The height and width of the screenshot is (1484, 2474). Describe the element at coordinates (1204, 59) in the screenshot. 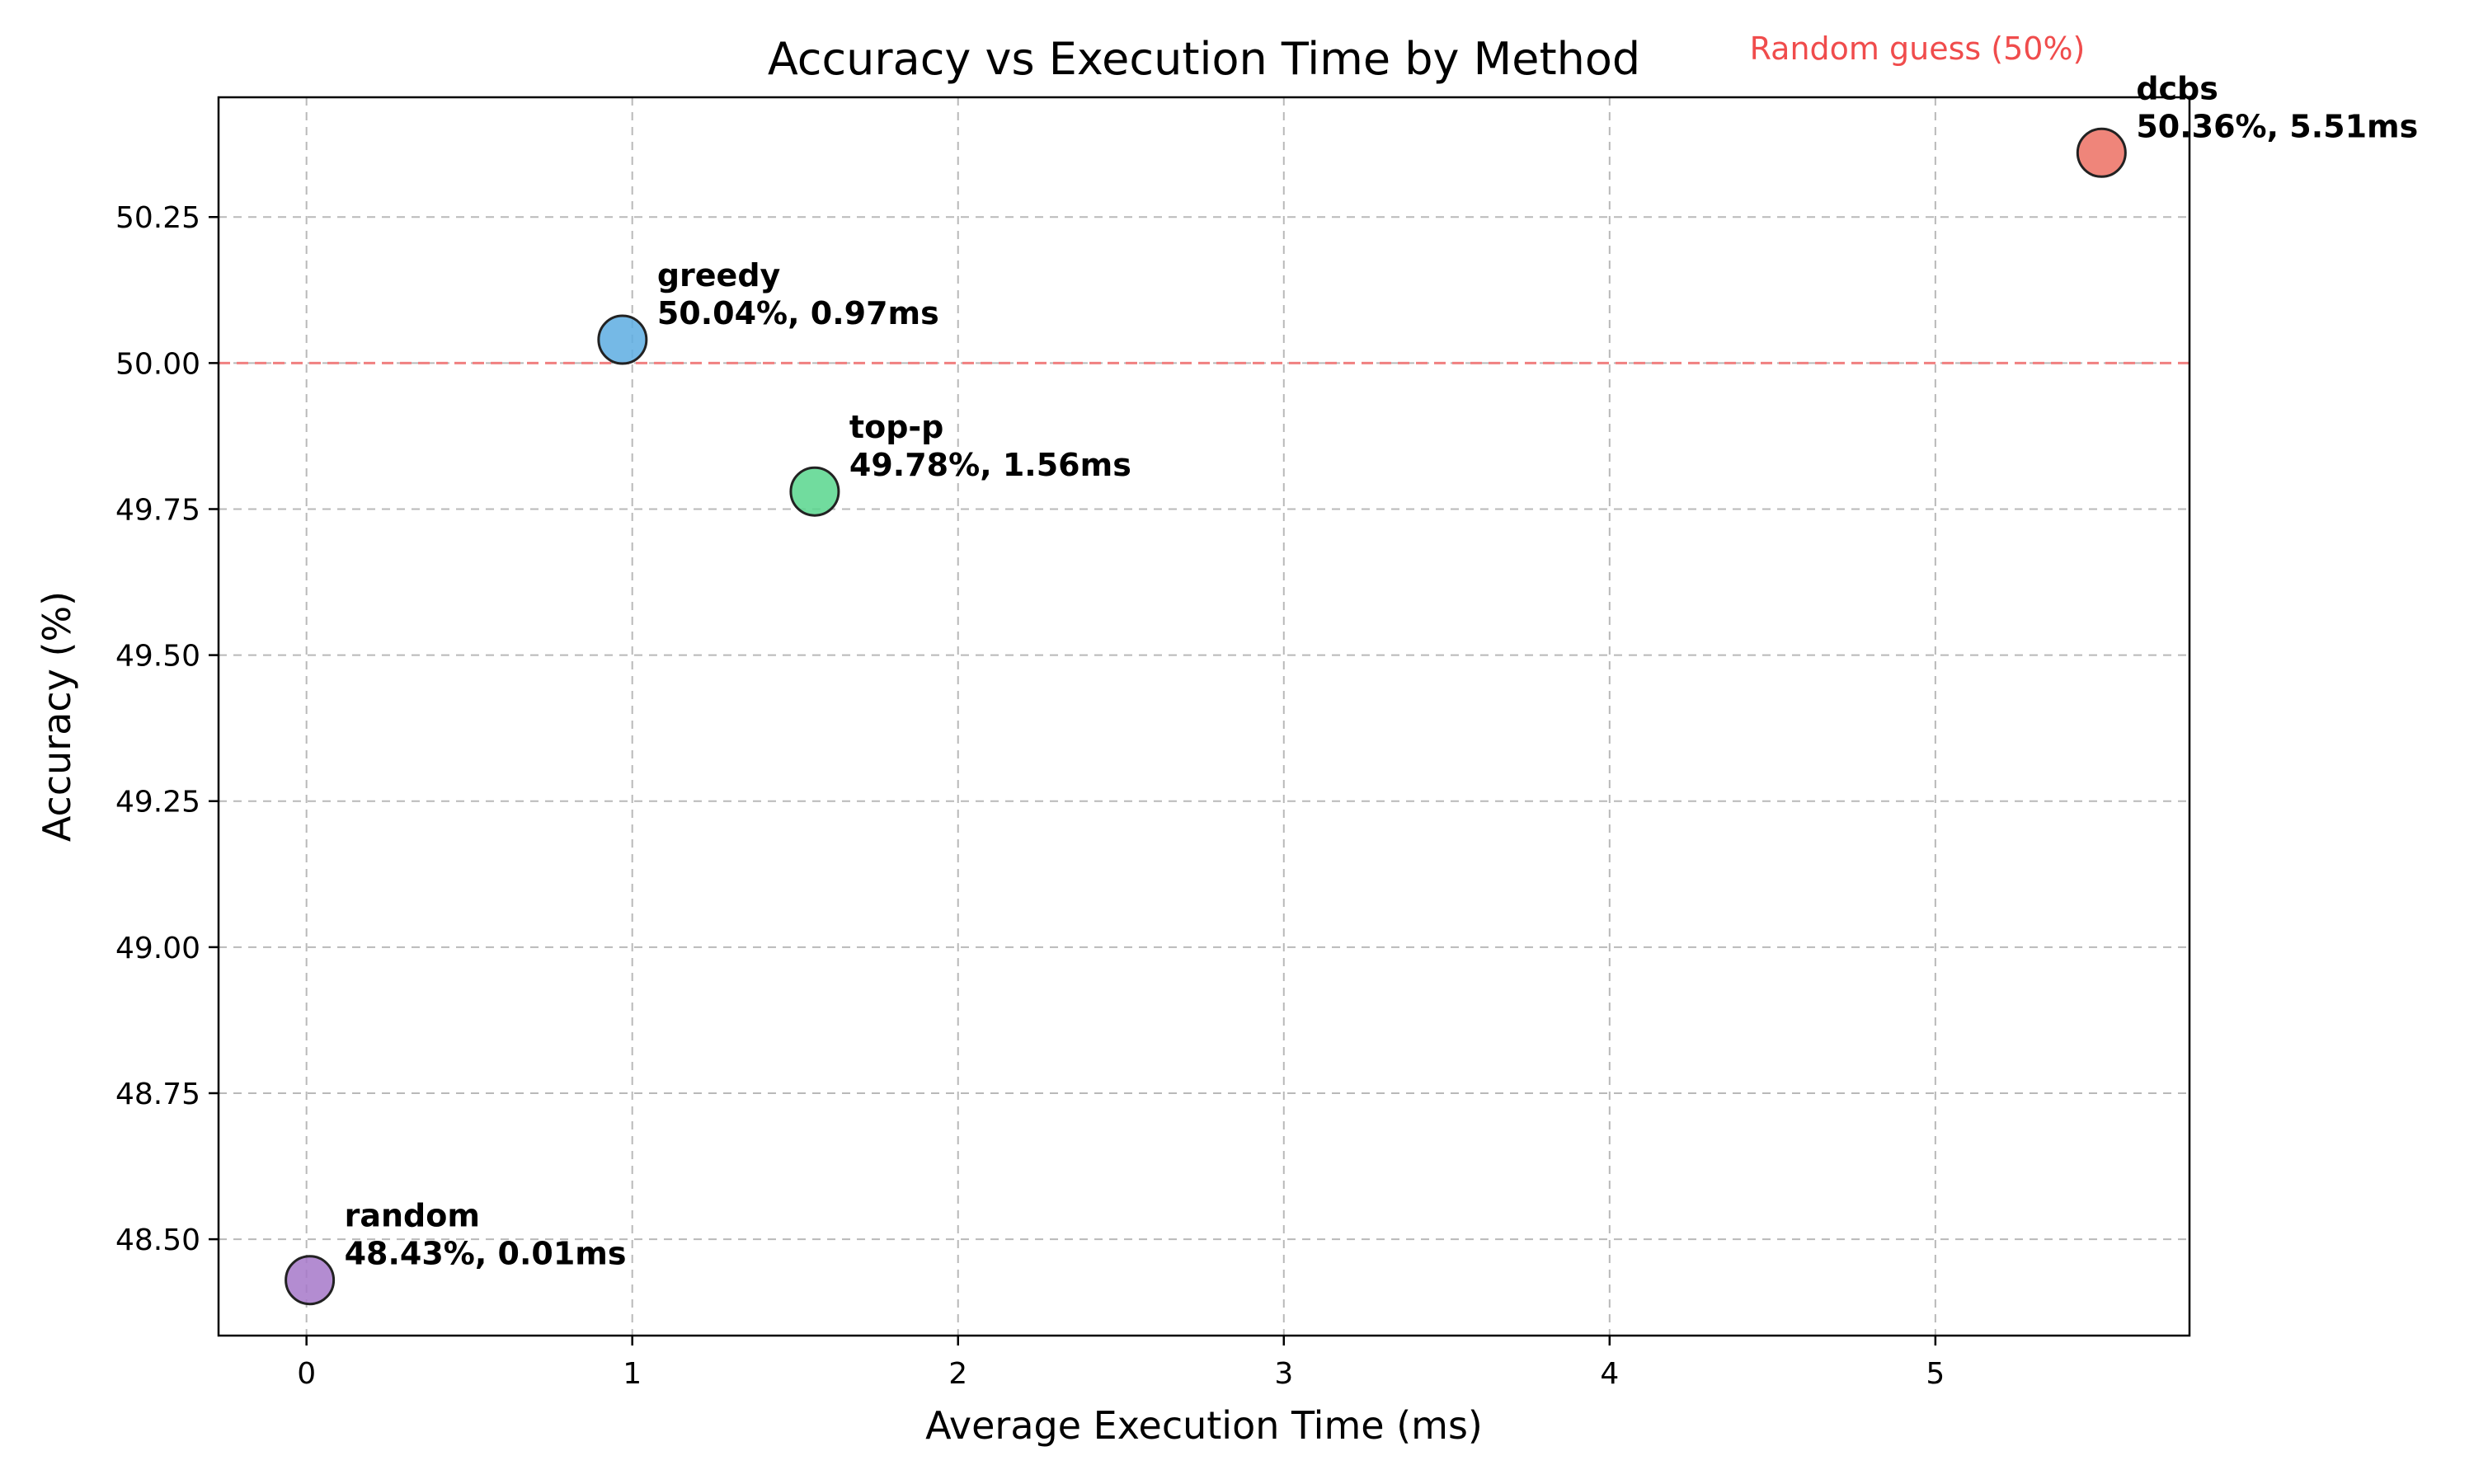

I see `chart-title: Accuracy vs Execution Time by Method` at that location.